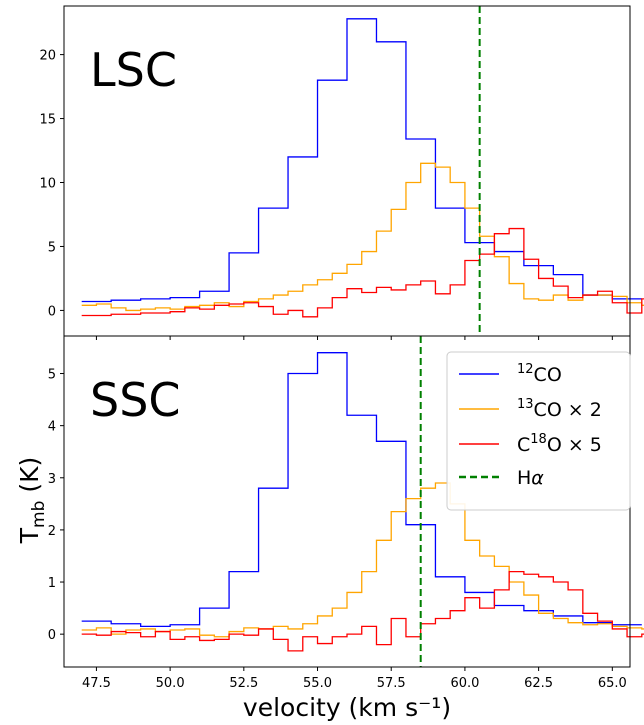 This screenshot has width=644, height=725. What do you see at coordinates (464, 683) in the screenshot?
I see `x-tick-label: 60.0` at bounding box center [464, 683].